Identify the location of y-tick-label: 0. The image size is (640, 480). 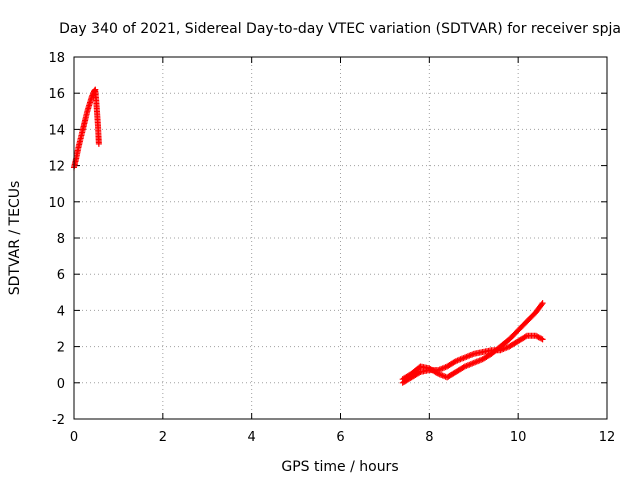
(61, 384).